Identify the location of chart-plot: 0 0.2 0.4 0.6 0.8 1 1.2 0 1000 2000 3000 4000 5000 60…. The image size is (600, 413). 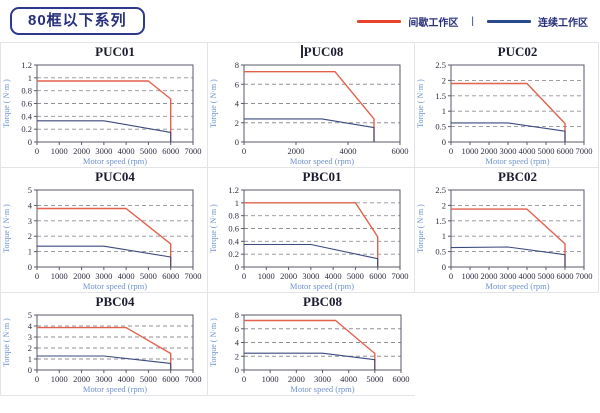
(309, 238).